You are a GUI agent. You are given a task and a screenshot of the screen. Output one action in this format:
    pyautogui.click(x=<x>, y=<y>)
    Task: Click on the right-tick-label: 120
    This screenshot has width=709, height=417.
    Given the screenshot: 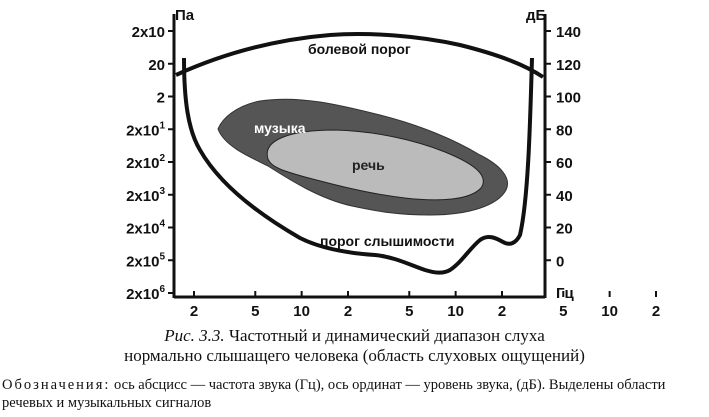 What is the action you would take?
    pyautogui.click(x=568, y=65)
    